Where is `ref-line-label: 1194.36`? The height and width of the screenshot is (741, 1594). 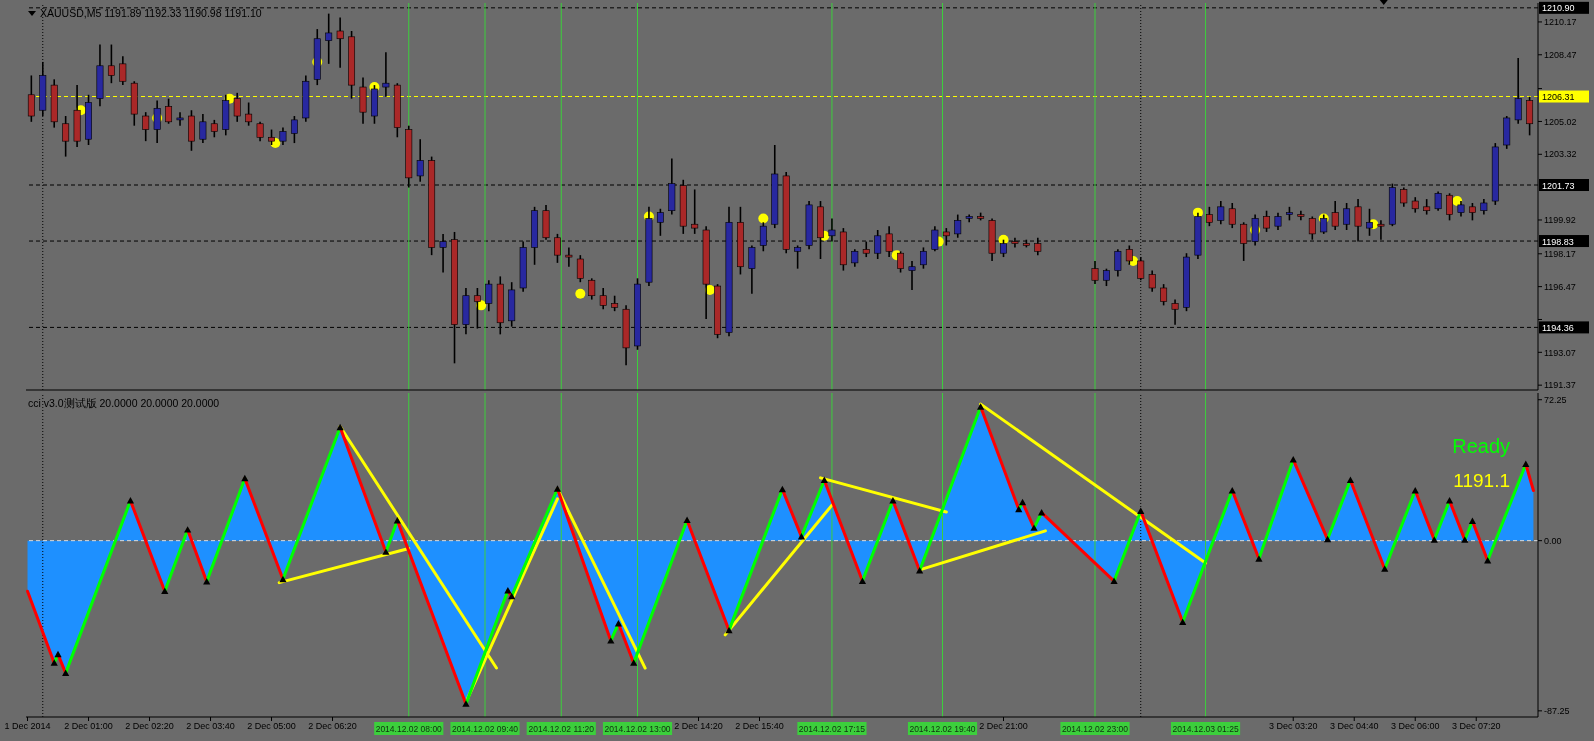
ref-line-label: 1194.36 is located at coordinates (1558, 327).